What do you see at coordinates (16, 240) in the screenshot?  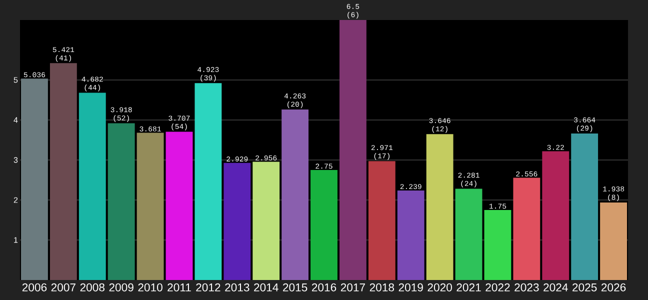 I see `y-tick-label: 1` at bounding box center [16, 240].